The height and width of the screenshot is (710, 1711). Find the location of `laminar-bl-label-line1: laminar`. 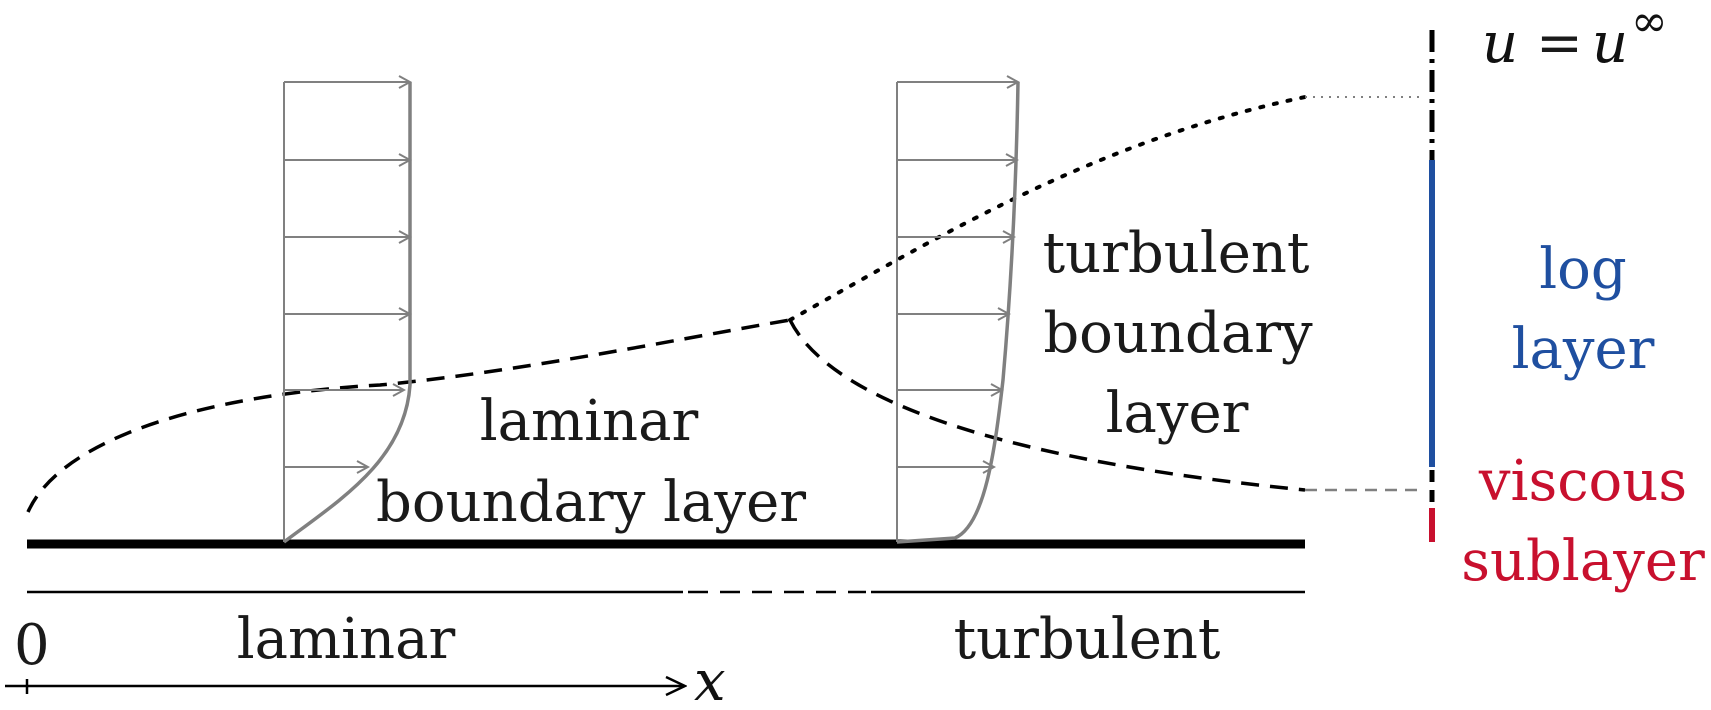

laminar-bl-label-line1: laminar is located at coordinates (589, 421).